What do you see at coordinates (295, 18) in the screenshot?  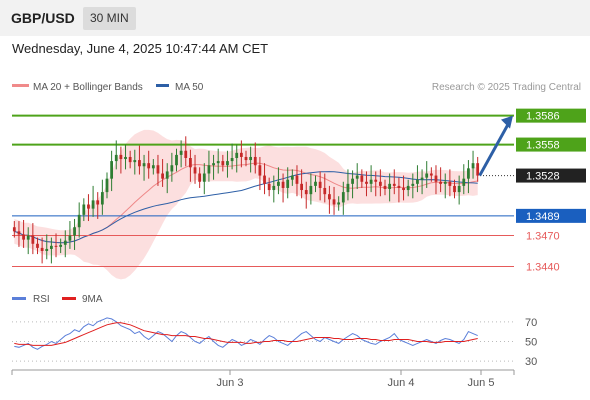 I see `top-bar: GBP/USD 30 MIN` at bounding box center [295, 18].